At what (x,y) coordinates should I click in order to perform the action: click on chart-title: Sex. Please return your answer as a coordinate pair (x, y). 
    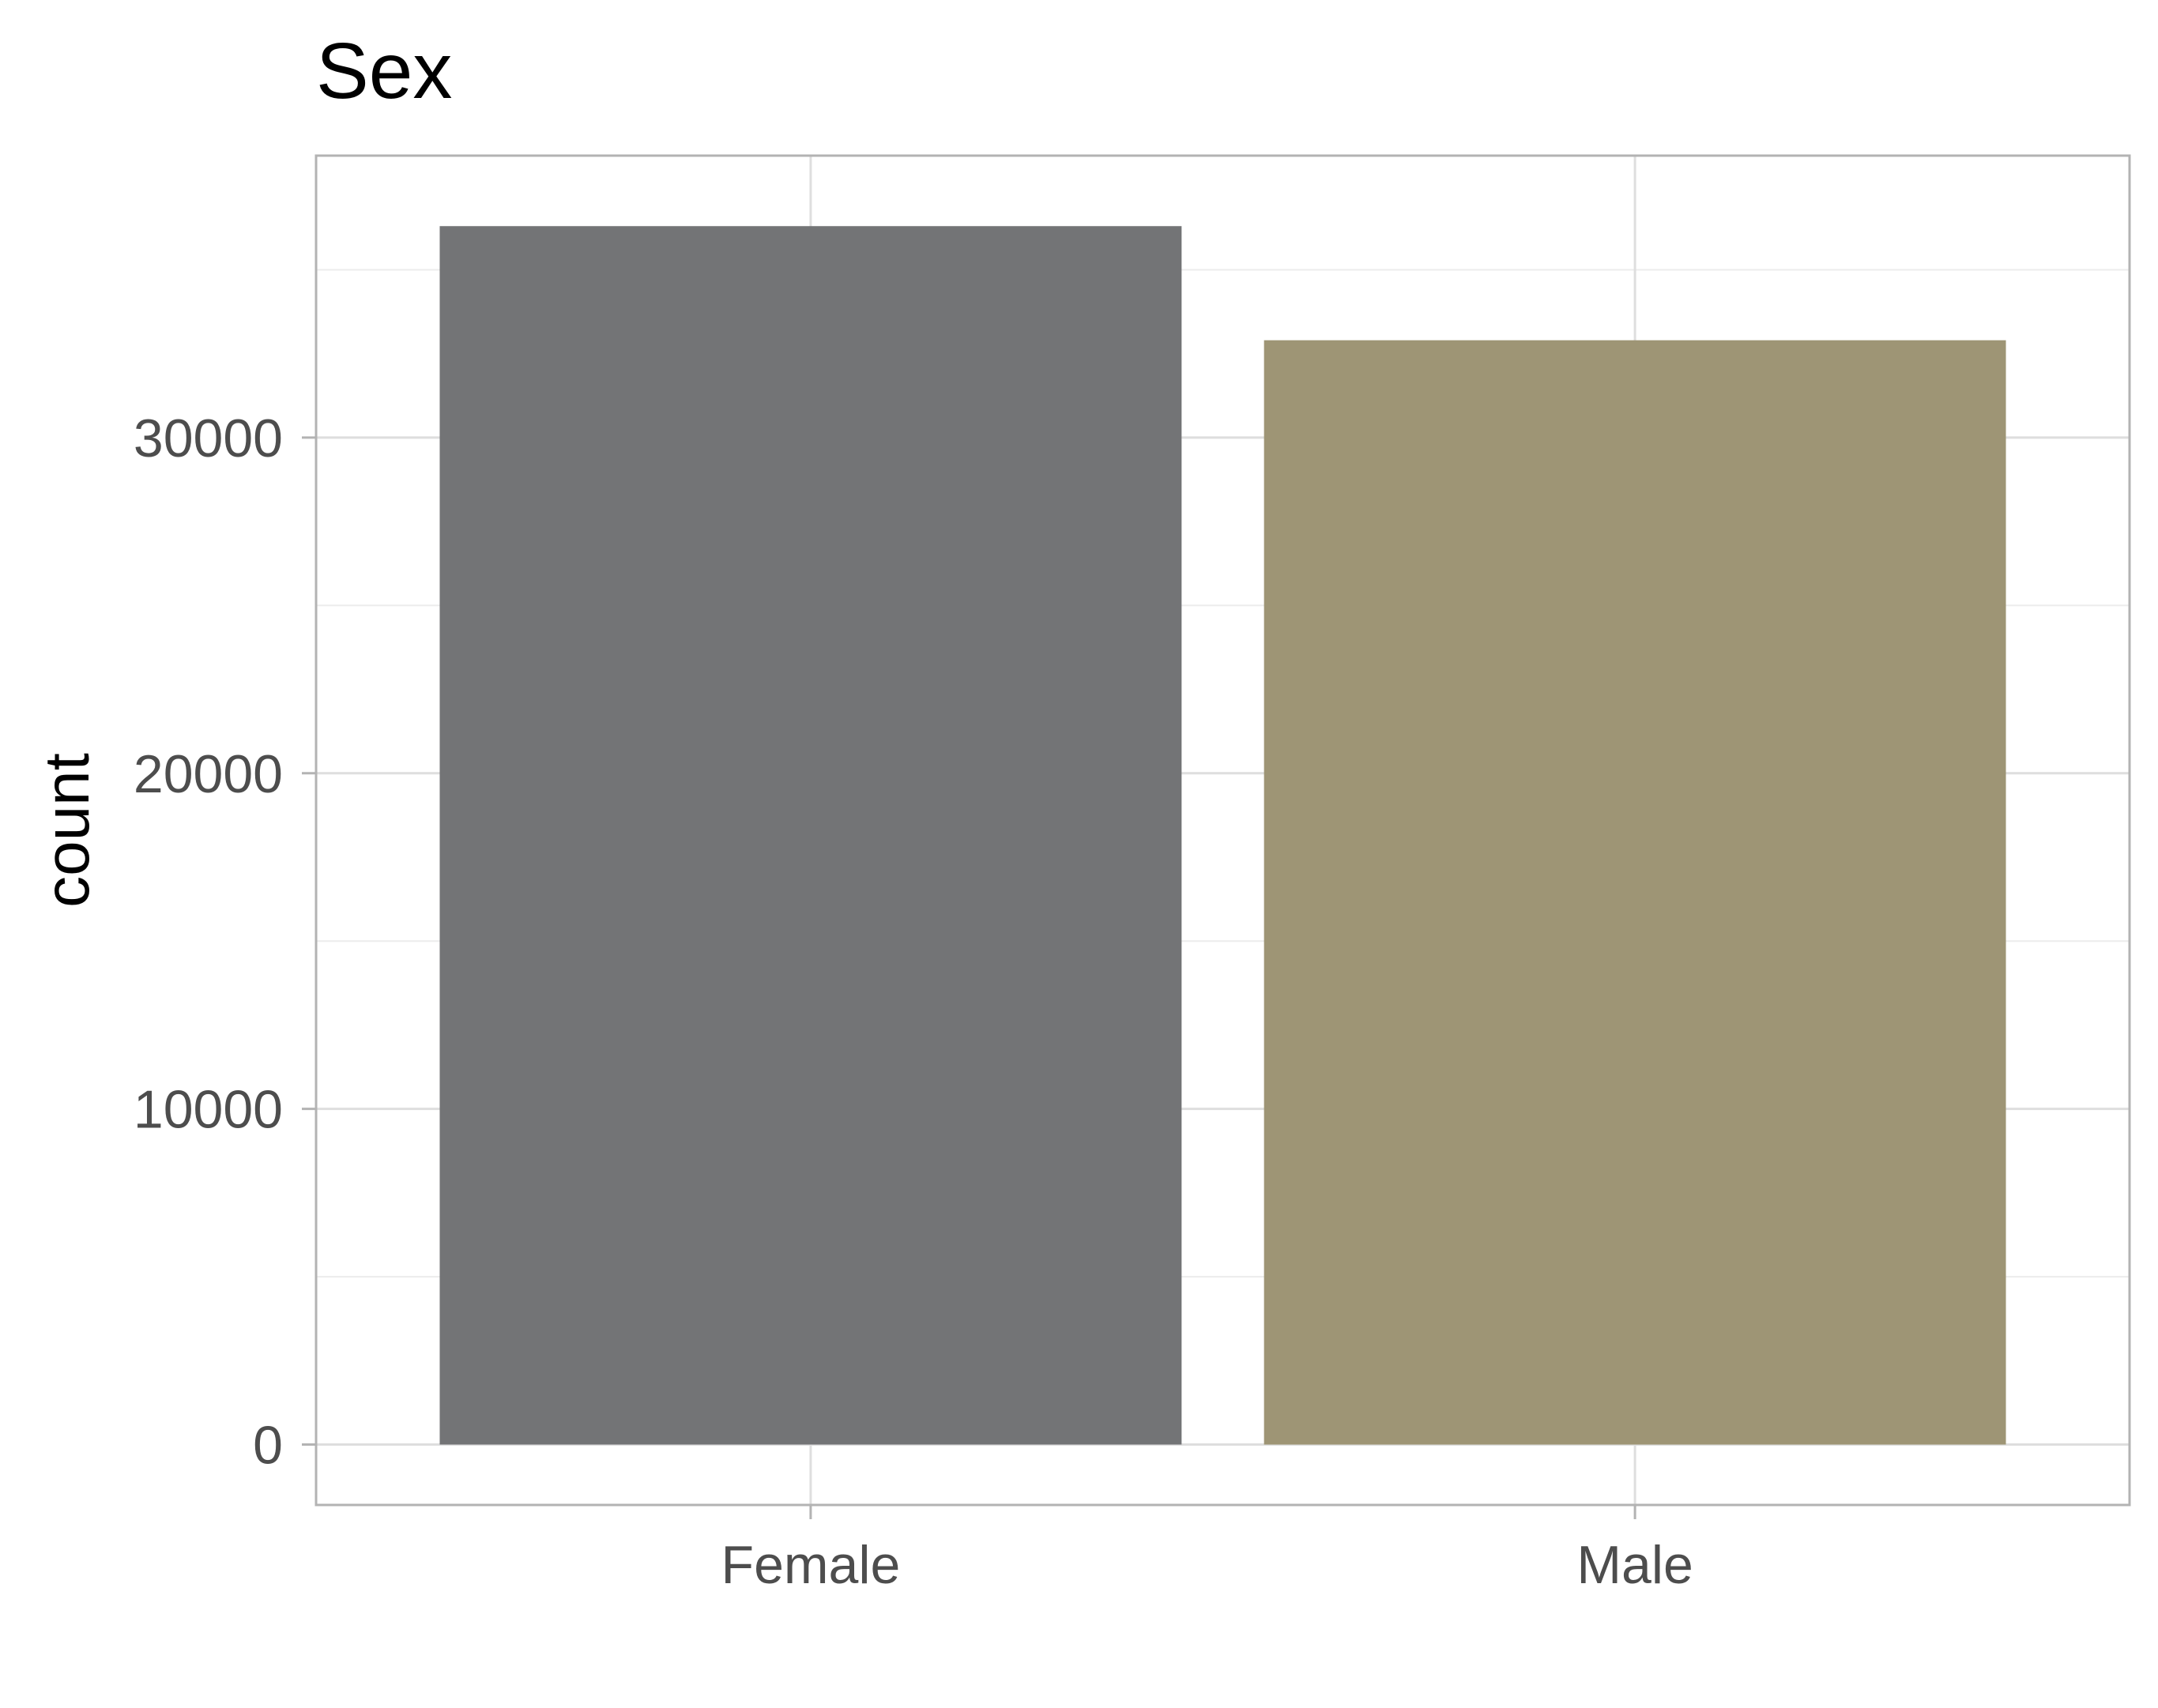
    Looking at the image, I should click on (384, 71).